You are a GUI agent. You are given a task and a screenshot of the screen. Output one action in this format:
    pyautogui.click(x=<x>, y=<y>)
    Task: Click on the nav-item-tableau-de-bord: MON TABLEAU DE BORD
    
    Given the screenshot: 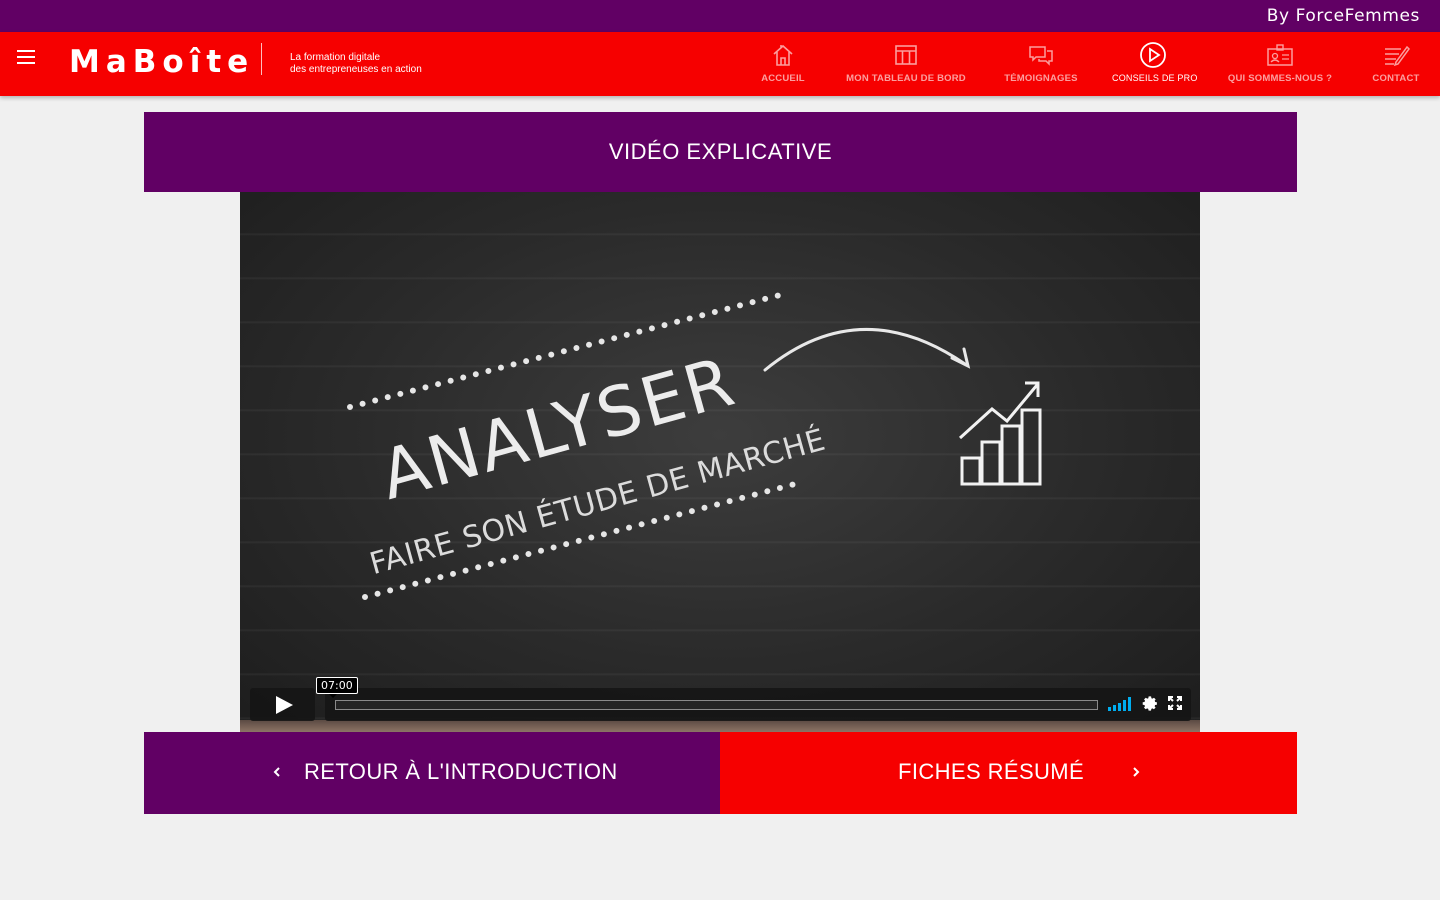 What is the action you would take?
    pyautogui.click(x=906, y=66)
    